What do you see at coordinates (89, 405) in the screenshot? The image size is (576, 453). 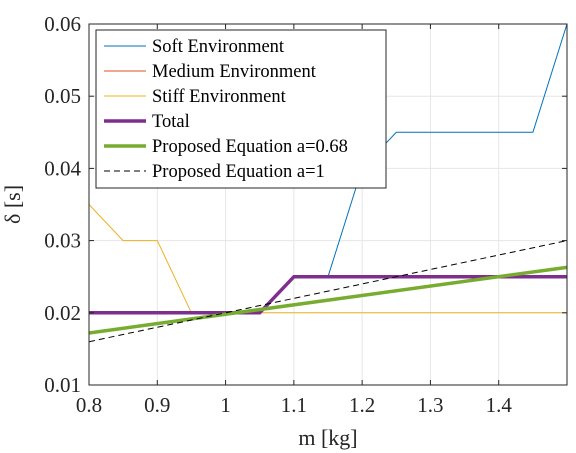 I see `x-tick-label: 0.8` at bounding box center [89, 405].